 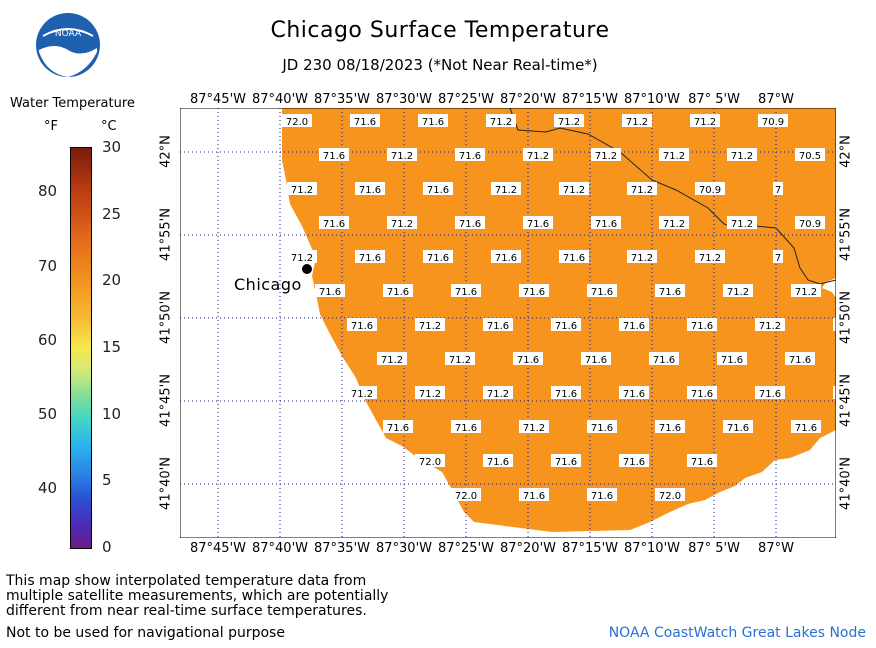 I want to click on fahrenheit-tick: 80, so click(x=48, y=191).